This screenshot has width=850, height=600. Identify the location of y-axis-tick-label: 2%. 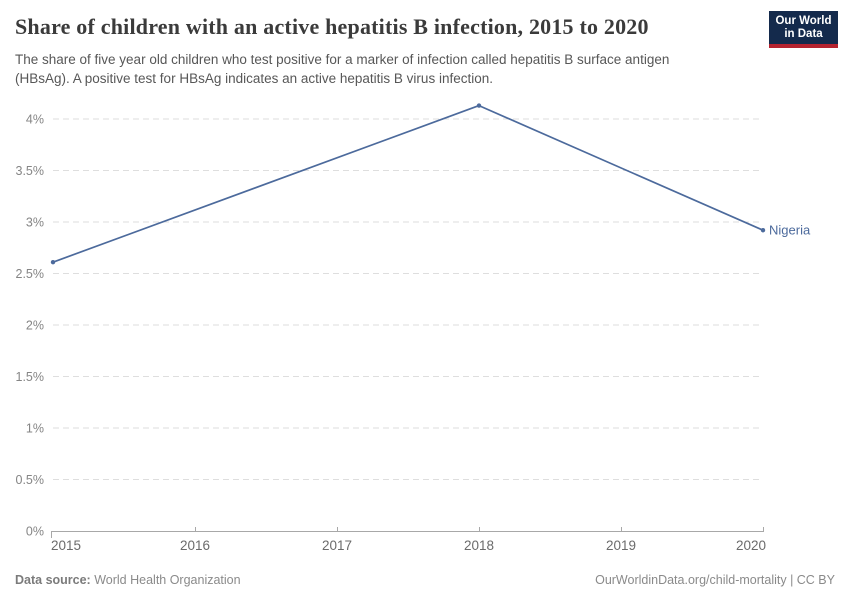
(35, 326).